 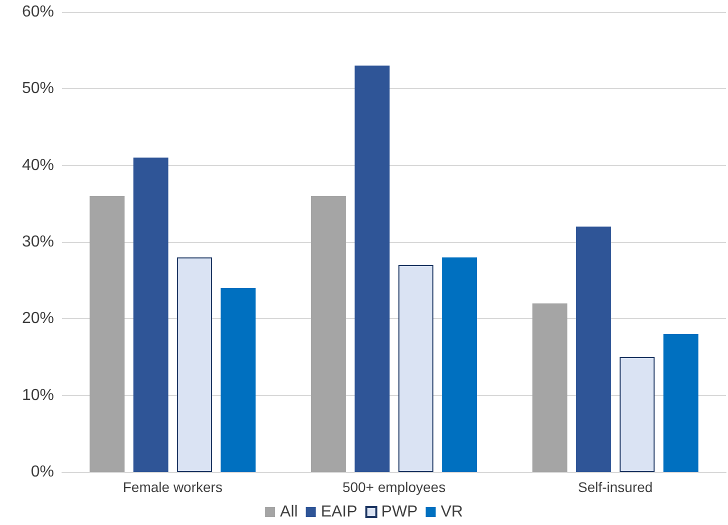 I want to click on y-tick-label: 60%, so click(x=38, y=12).